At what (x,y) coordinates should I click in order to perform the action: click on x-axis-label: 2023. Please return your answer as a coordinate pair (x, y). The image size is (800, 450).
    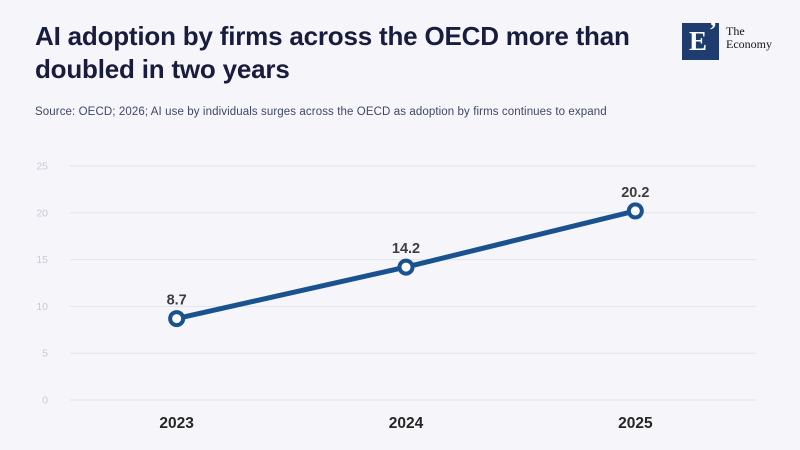
    Looking at the image, I should click on (176, 423).